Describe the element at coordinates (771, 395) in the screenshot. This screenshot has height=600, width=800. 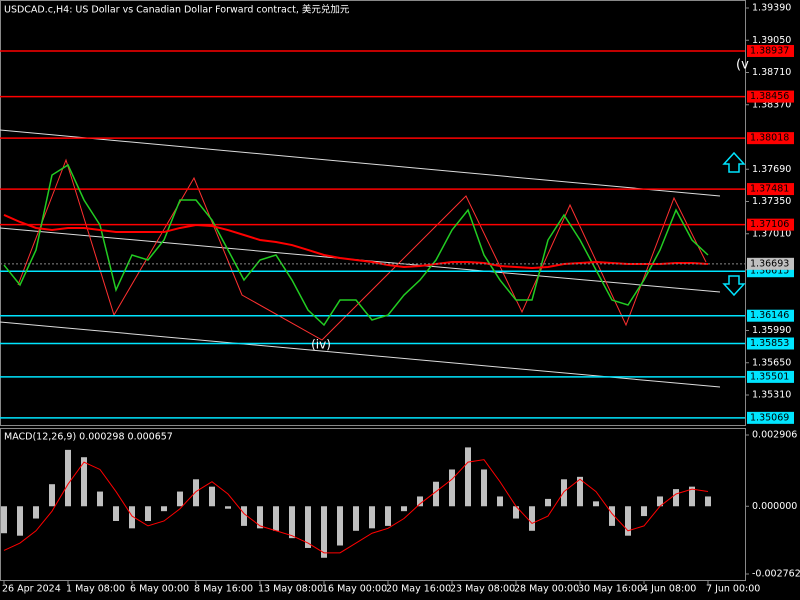
I see `y-tick-label: 1.35310` at that location.